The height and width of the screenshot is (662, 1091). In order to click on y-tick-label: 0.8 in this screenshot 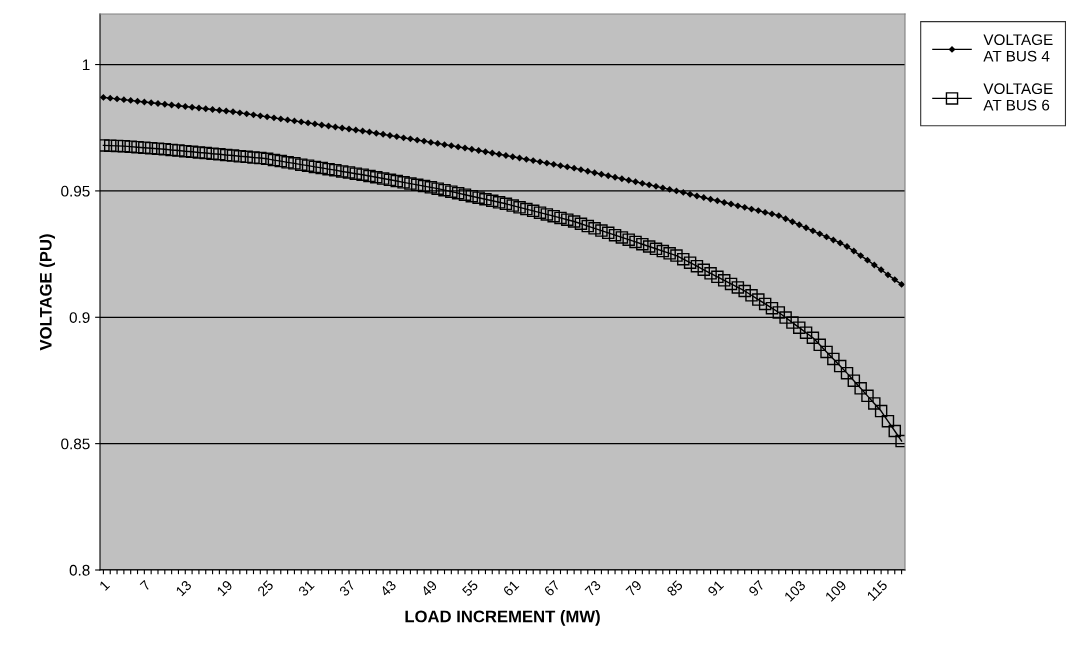, I will do `click(79, 570)`.